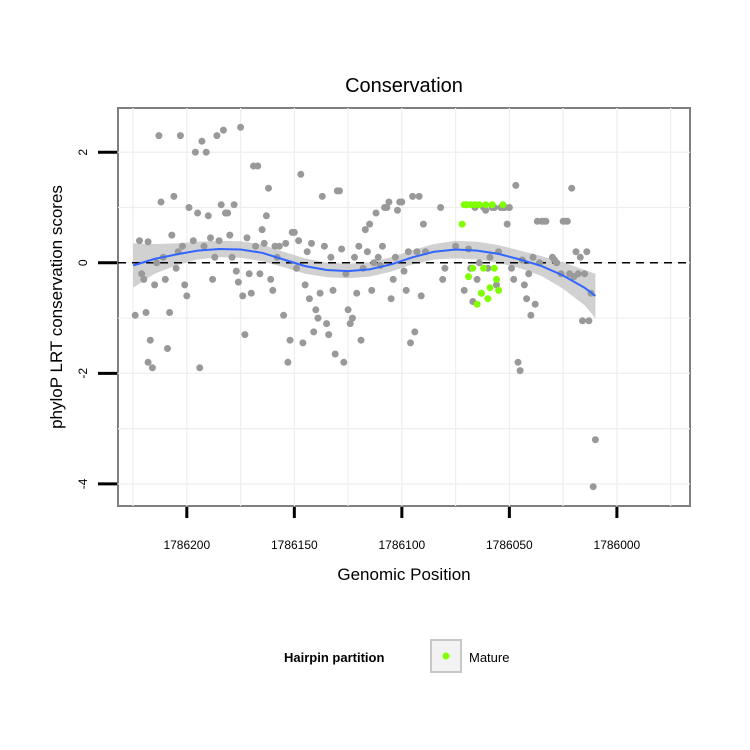 This screenshot has height=750, width=750. What do you see at coordinates (446, 656) in the screenshot?
I see `legend-mature-dot` at bounding box center [446, 656].